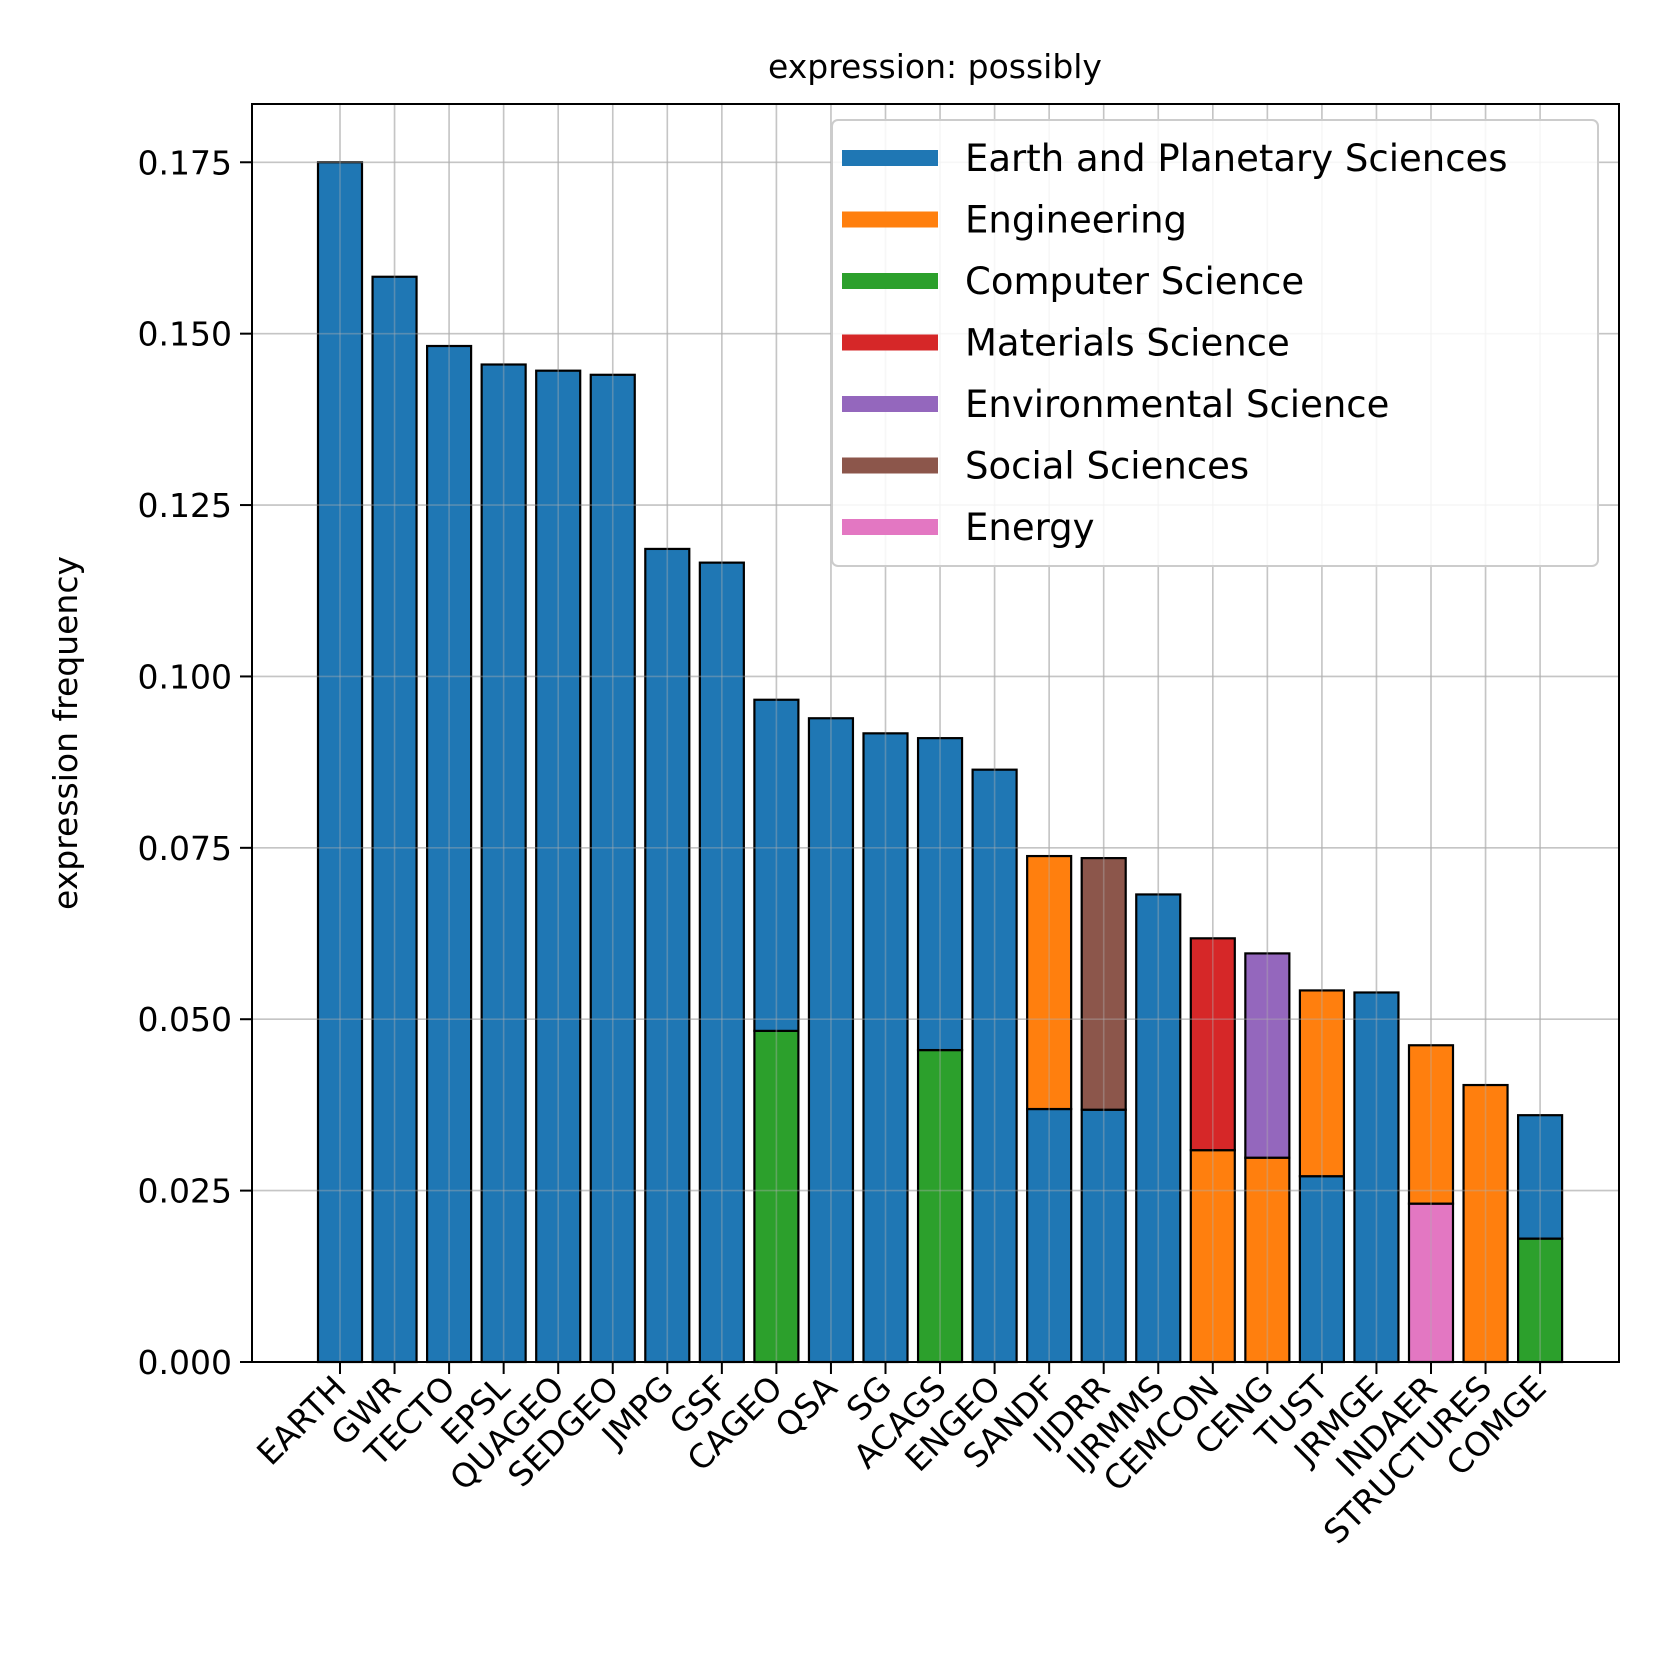 The image size is (1653, 1653). Describe the element at coordinates (185, 334) in the screenshot. I see `y-tick-label: 0.150` at that location.